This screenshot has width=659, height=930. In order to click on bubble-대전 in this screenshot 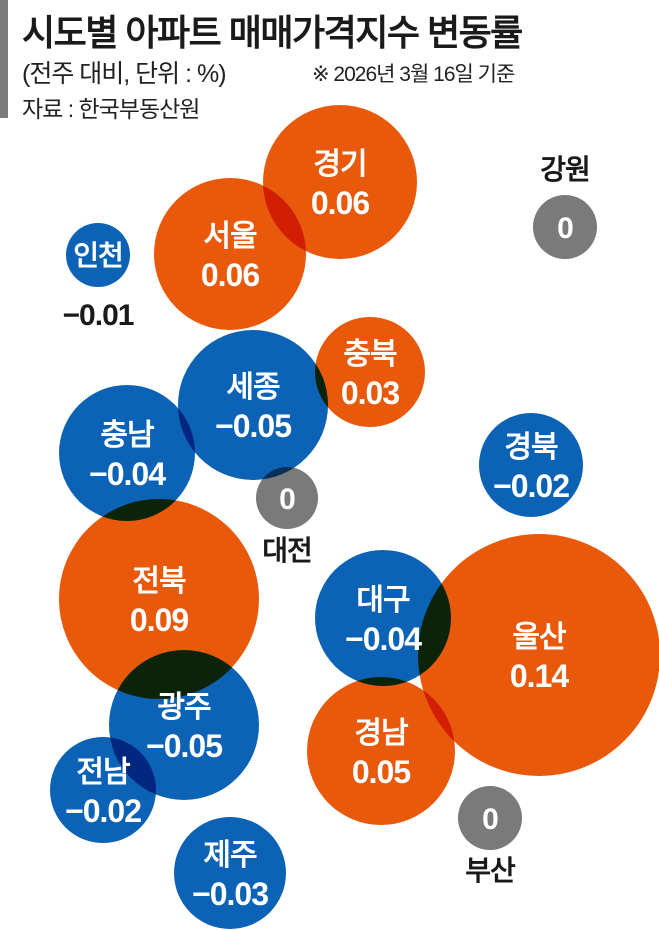, I will do `click(287, 498)`.